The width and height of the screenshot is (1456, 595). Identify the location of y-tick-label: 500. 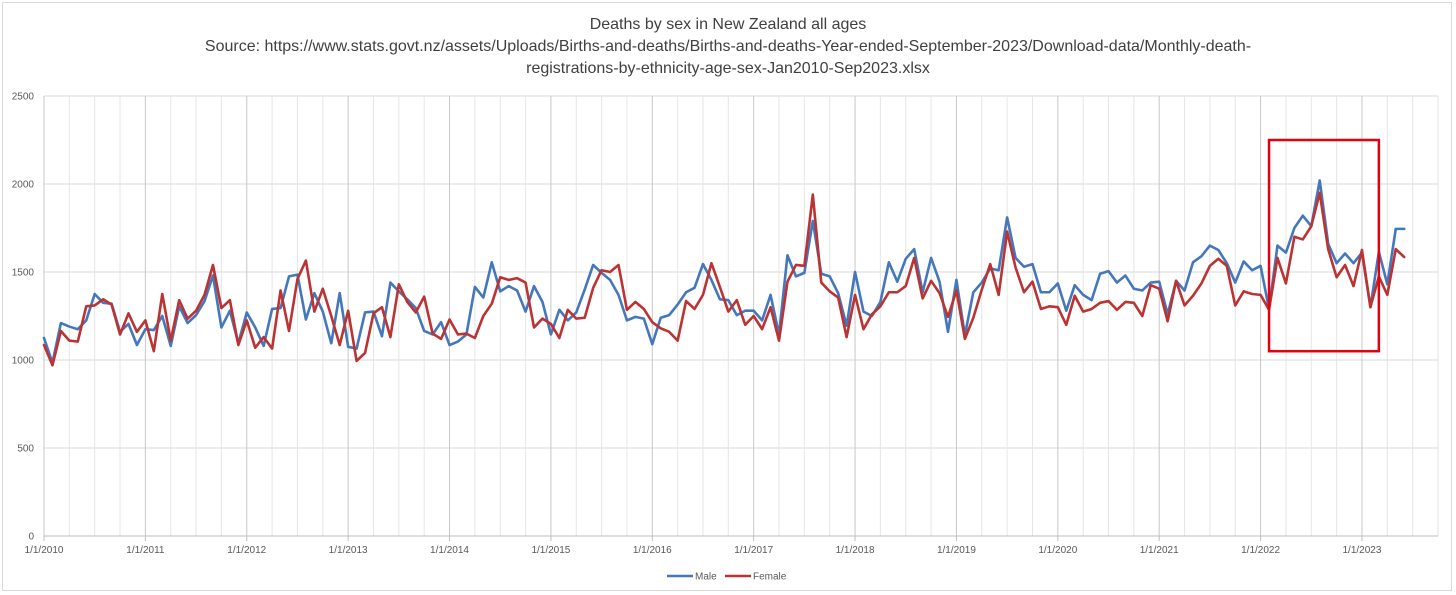
(25, 449).